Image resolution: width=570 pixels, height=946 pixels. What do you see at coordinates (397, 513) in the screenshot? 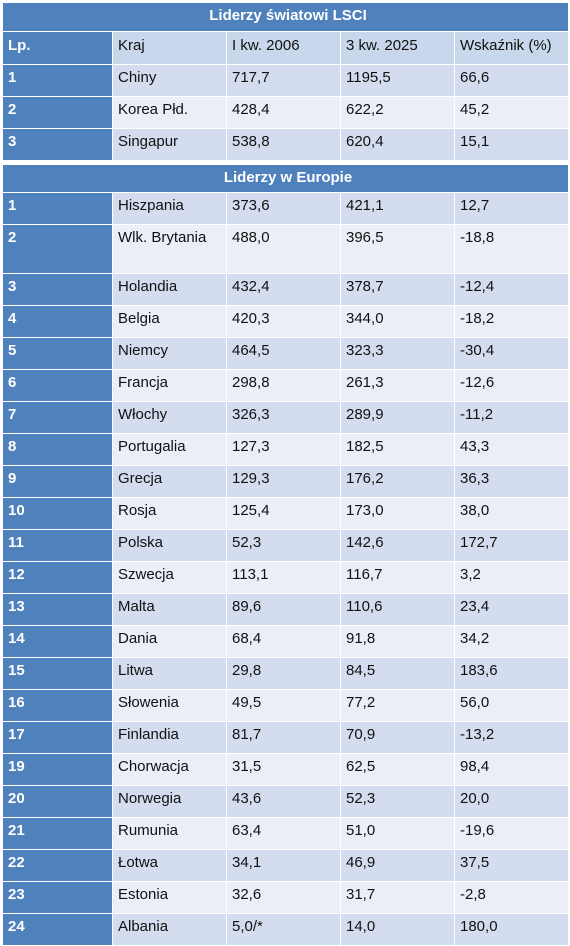
I see `cell-q3-2025: 173,0` at bounding box center [397, 513].